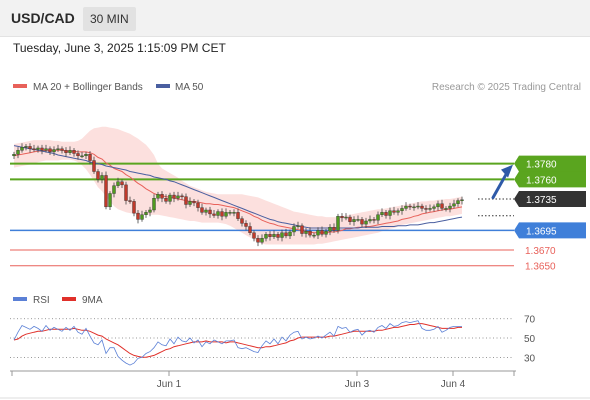 This screenshot has height=400, width=590. Describe the element at coordinates (109, 19) in the screenshot. I see `timeframe-badge: 30 MIN` at that location.